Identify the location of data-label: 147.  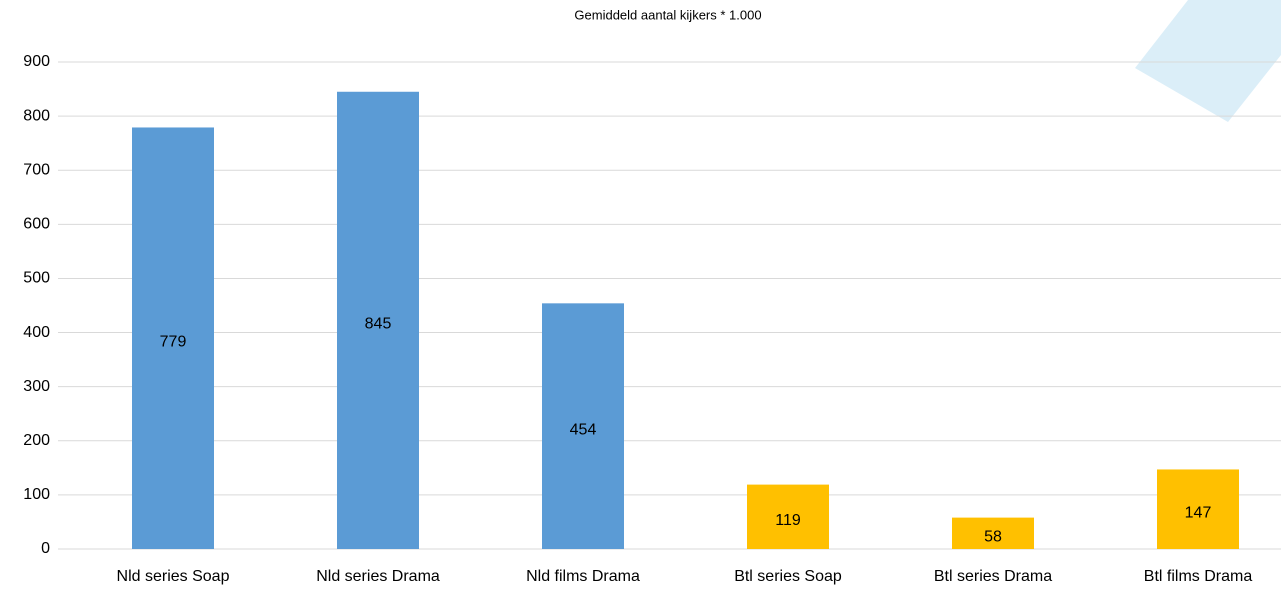
(1198, 512).